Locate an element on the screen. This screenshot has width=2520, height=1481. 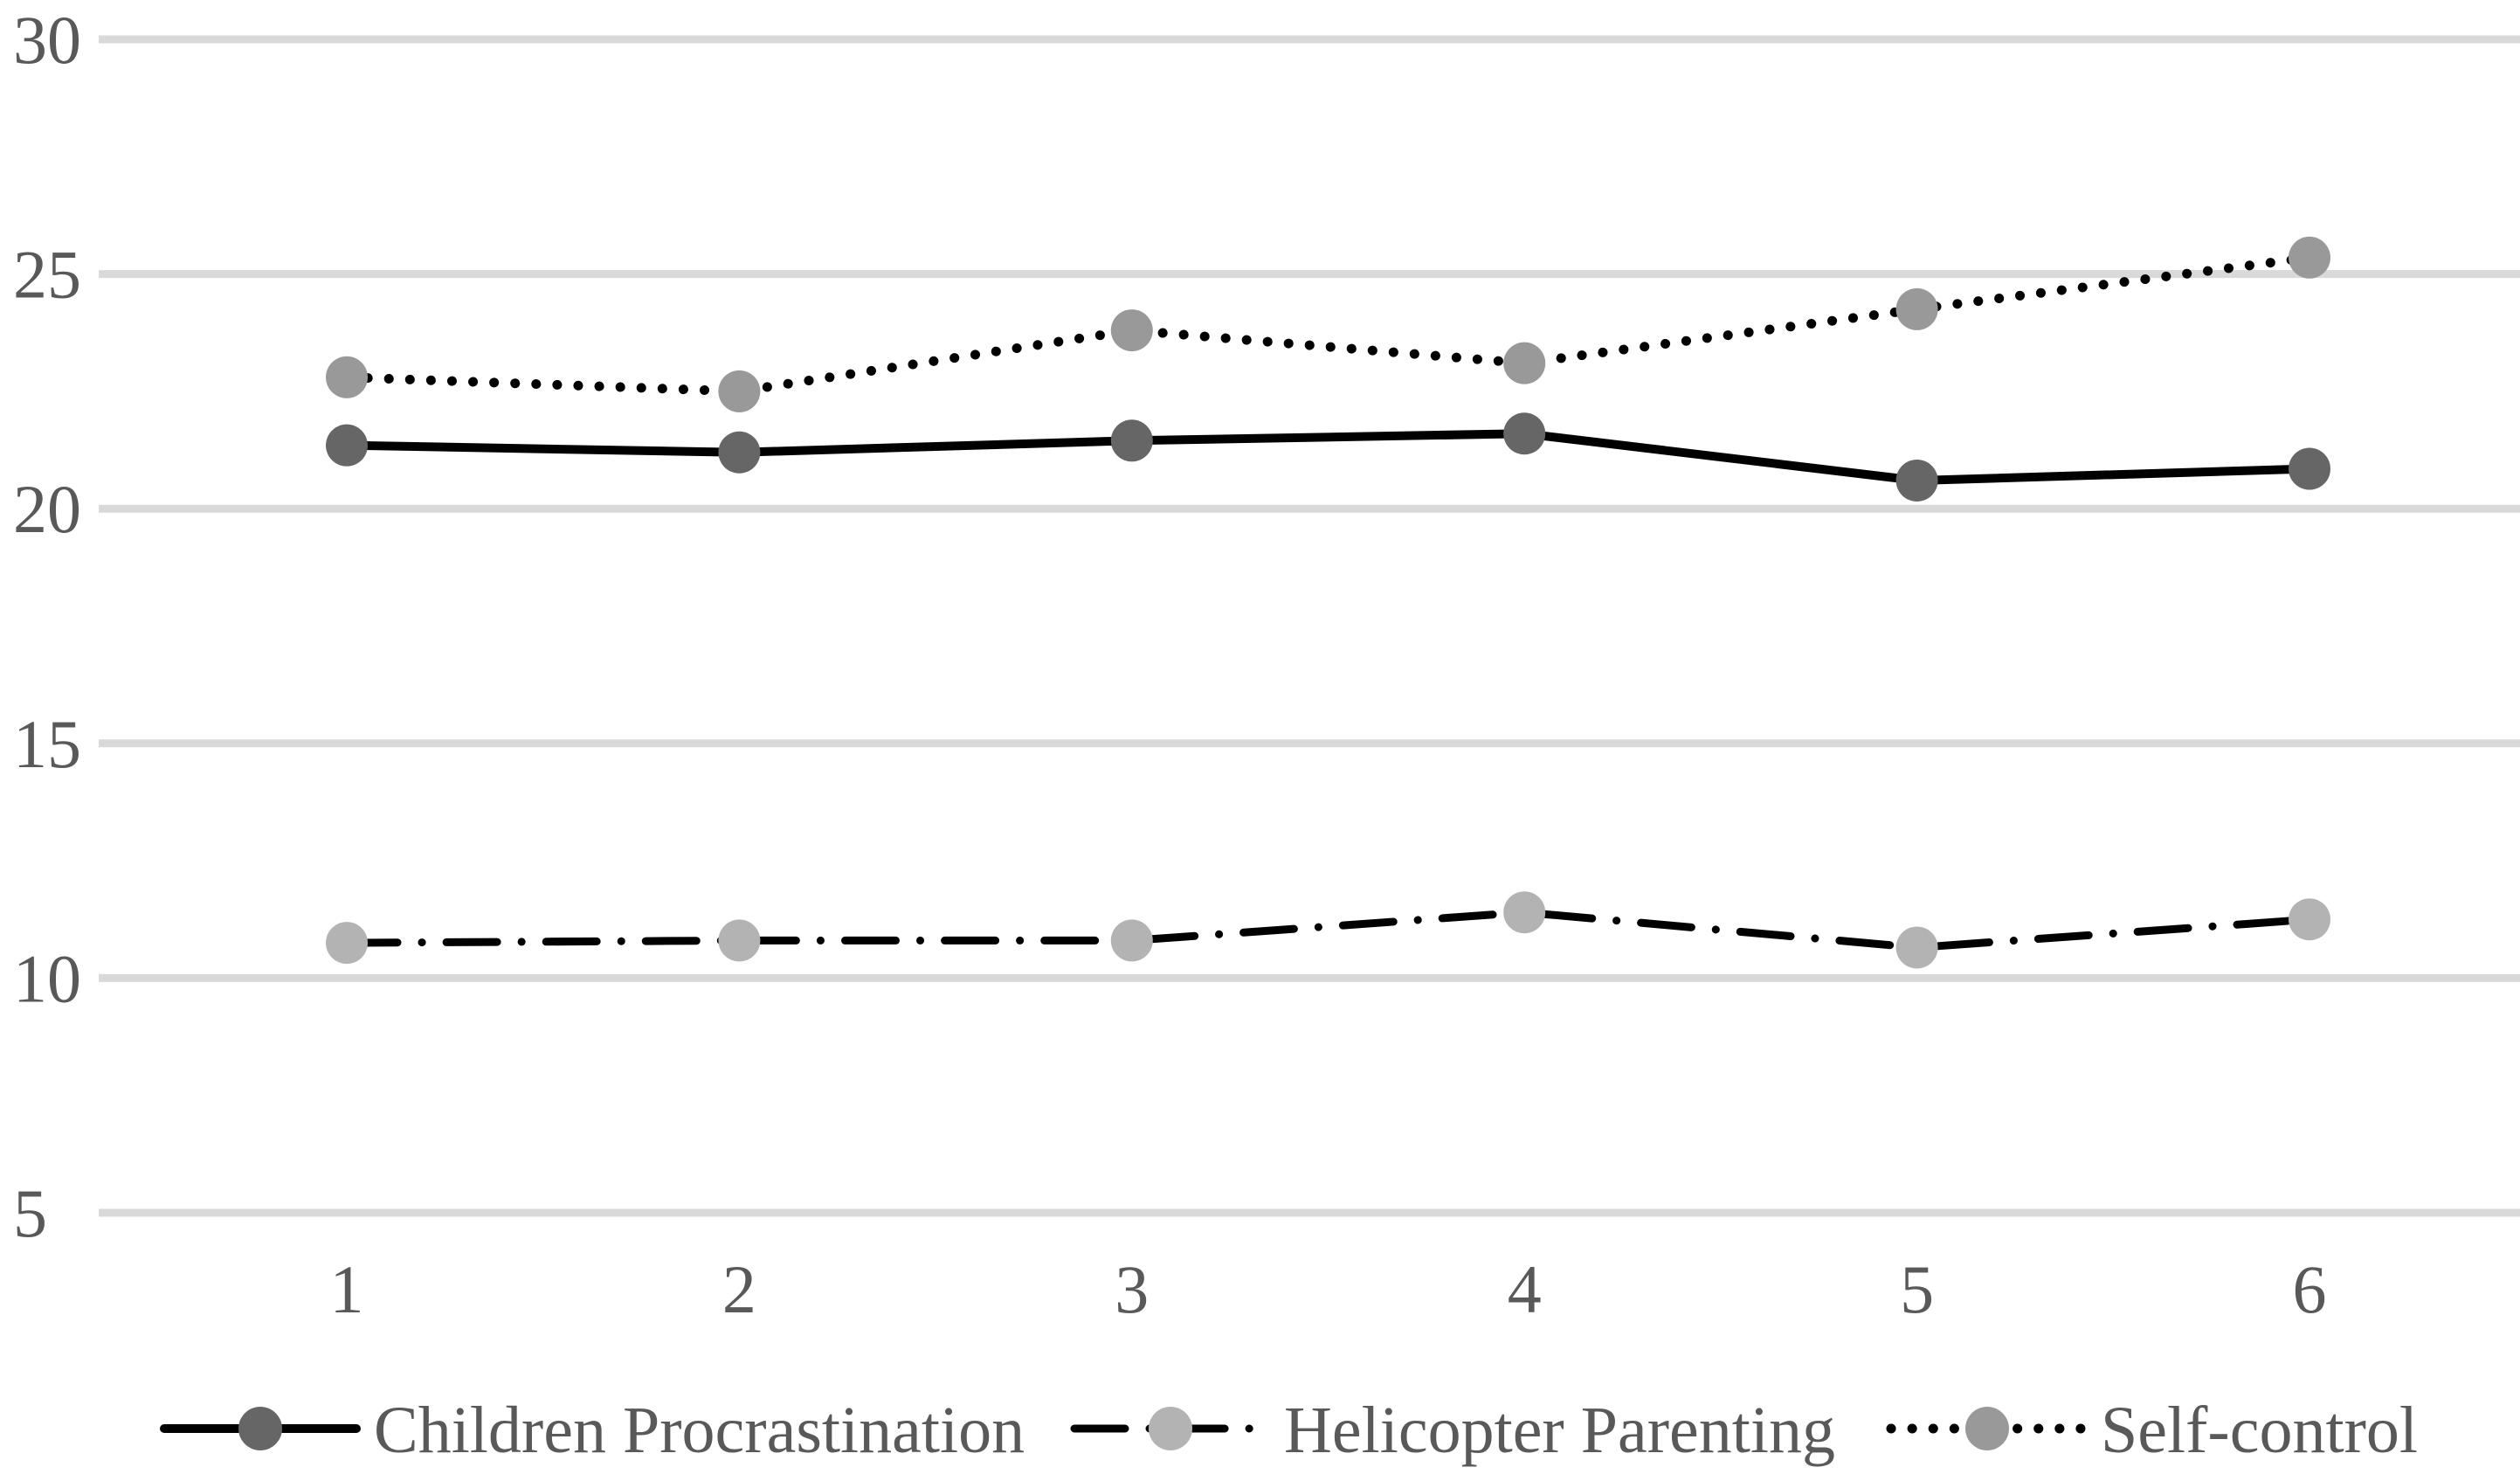
x-axis-tick-label: 5 is located at coordinates (1917, 1289).